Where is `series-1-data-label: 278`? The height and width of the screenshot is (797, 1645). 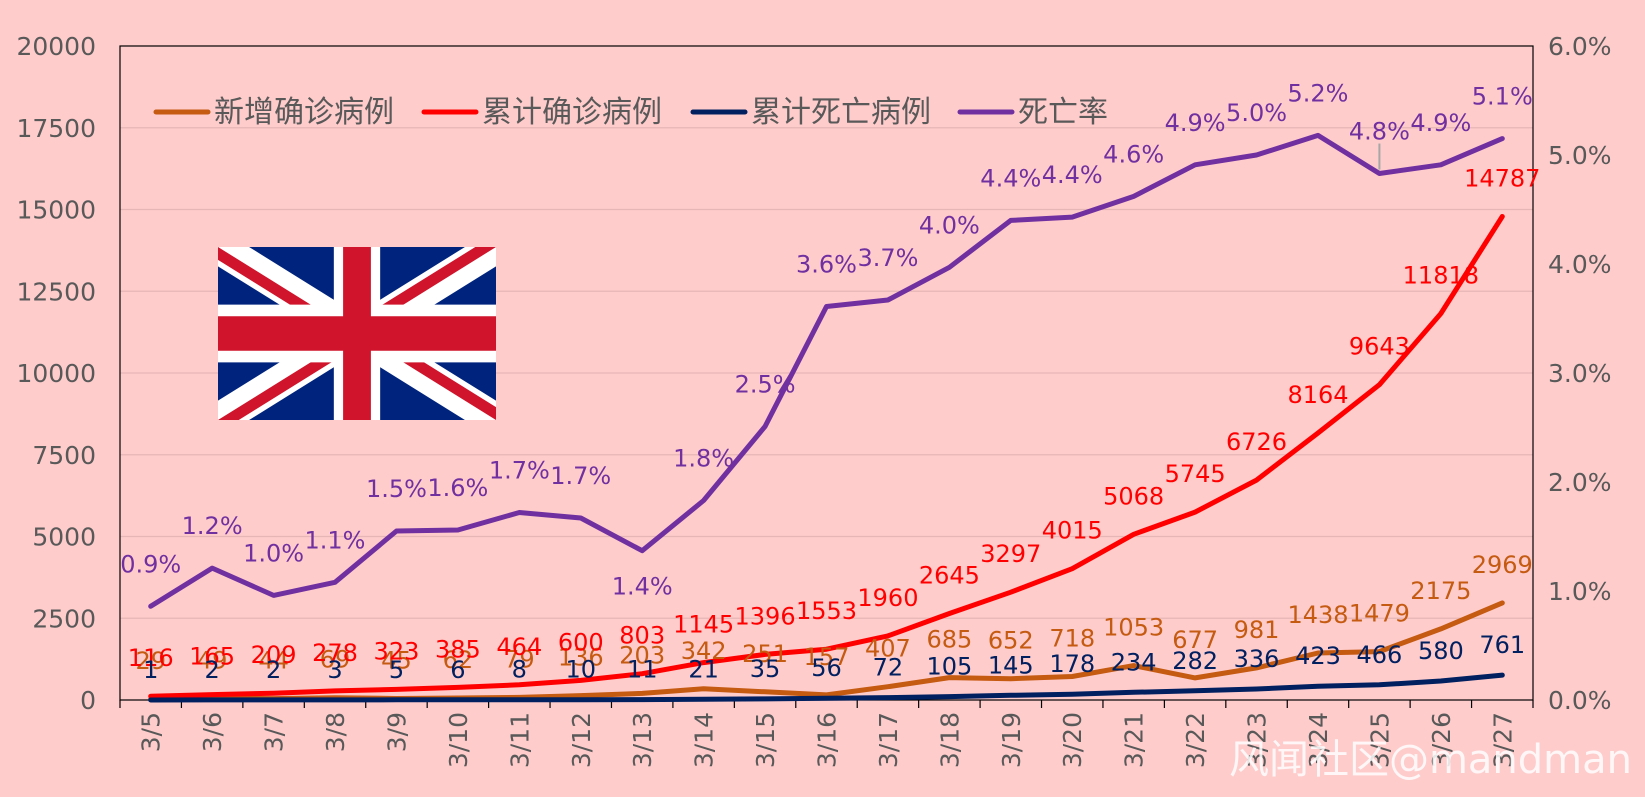
series-1-data-label: 278 is located at coordinates (335, 653).